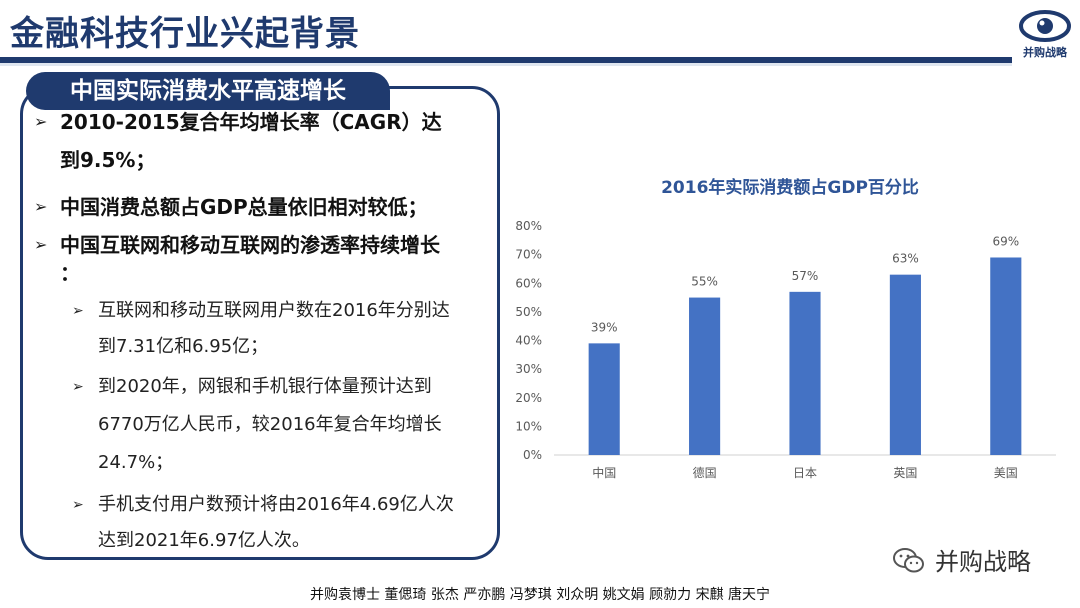  I want to click on sub-bullet-text: 到7.31亿和6.95亿；, so click(183, 346).